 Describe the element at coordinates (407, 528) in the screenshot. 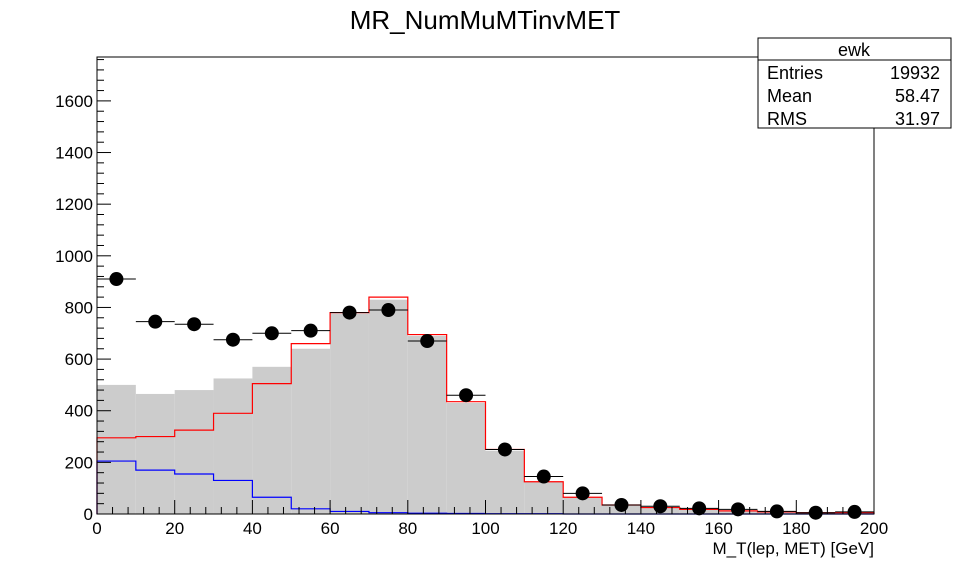

I see `x-tick-label-4: 80` at that location.